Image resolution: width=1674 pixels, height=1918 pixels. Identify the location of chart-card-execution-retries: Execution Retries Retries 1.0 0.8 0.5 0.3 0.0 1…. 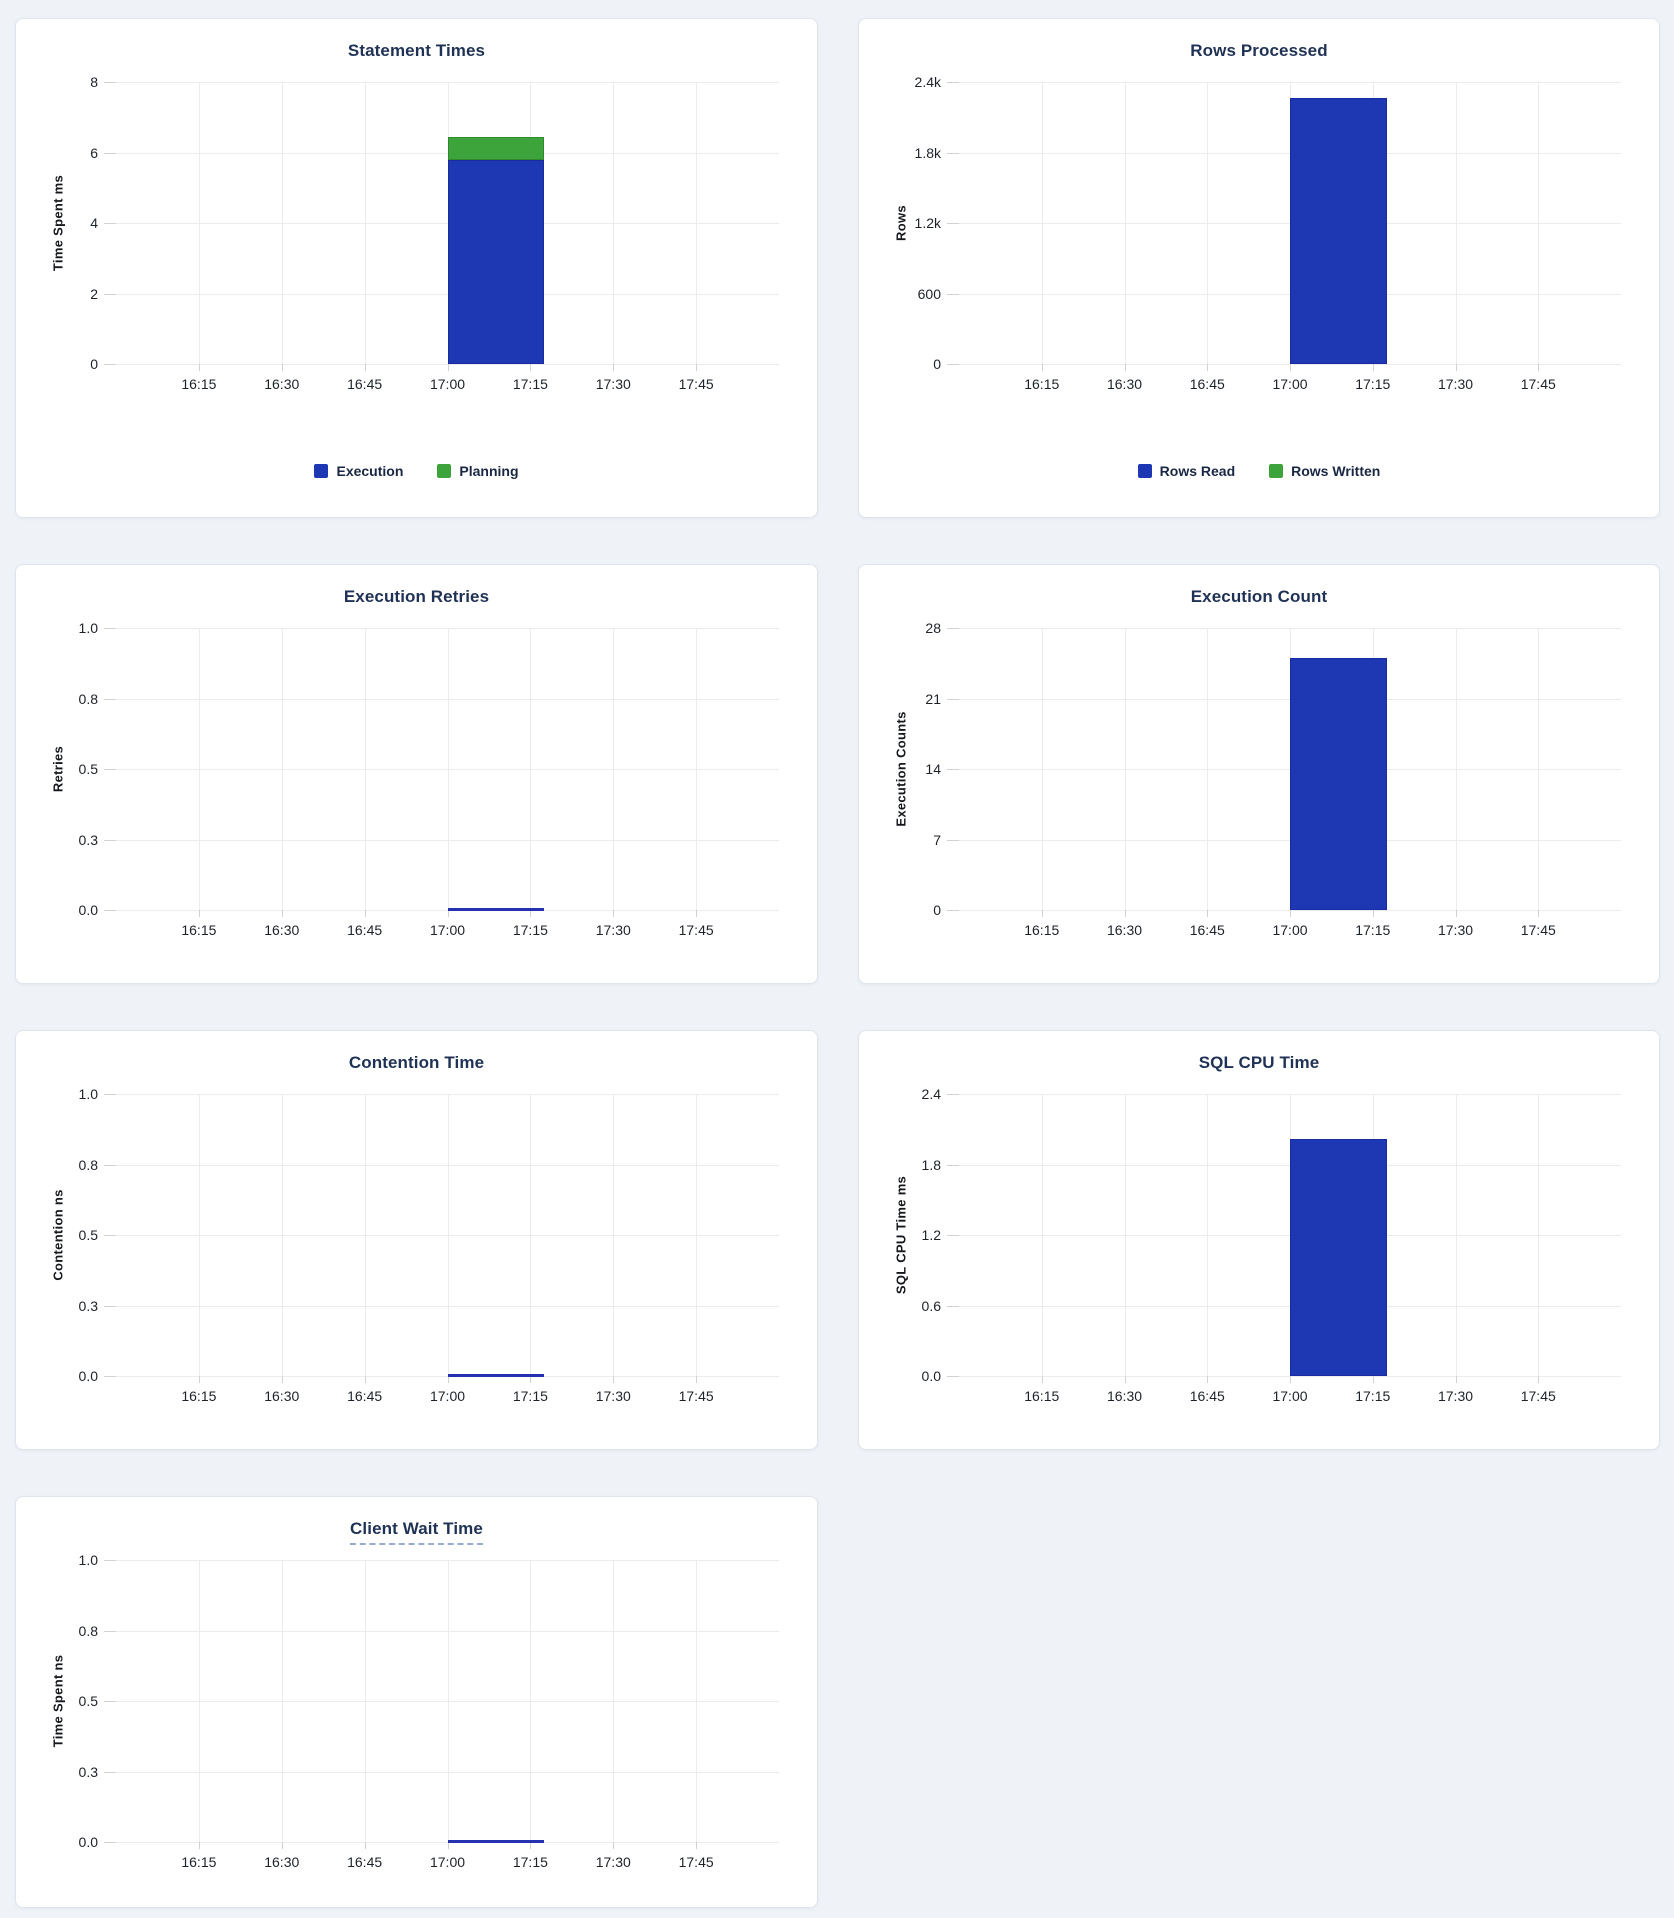
(416, 774).